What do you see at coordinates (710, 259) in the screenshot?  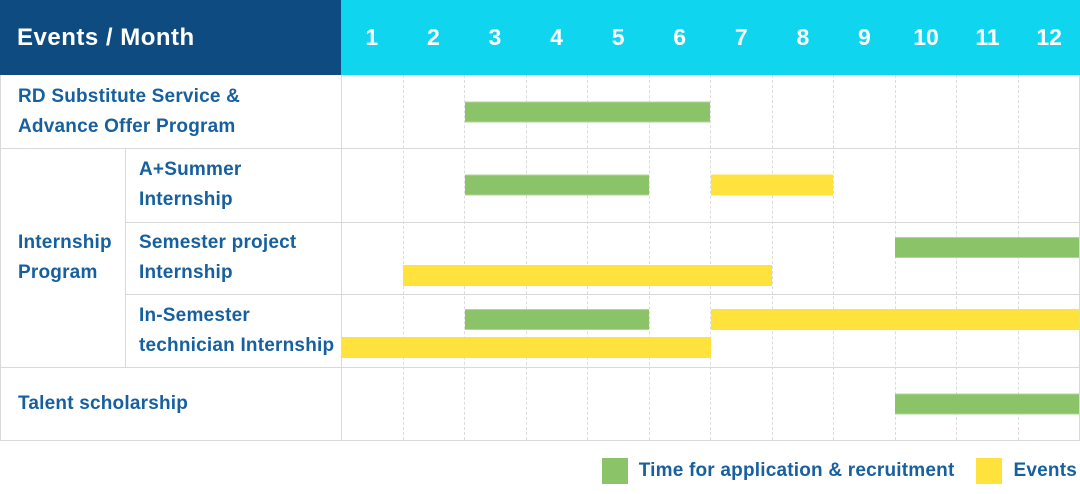 I see `row-chart-semester-project-internship` at bounding box center [710, 259].